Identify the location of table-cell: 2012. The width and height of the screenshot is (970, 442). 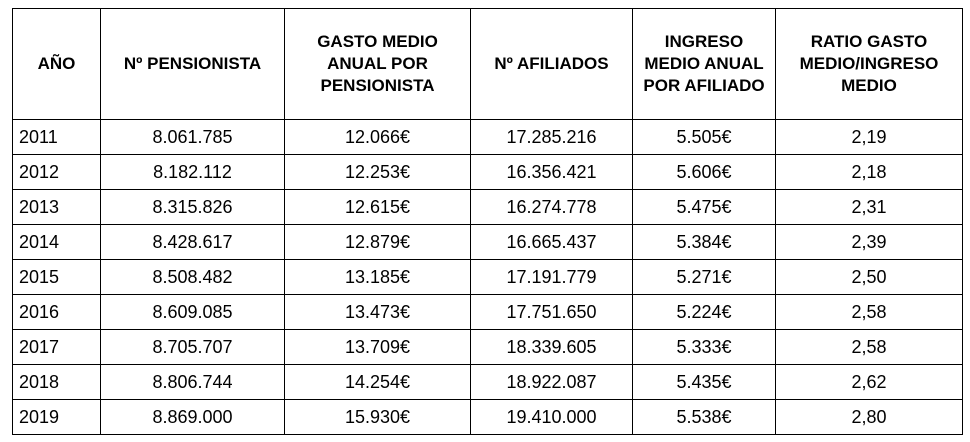
(56, 172).